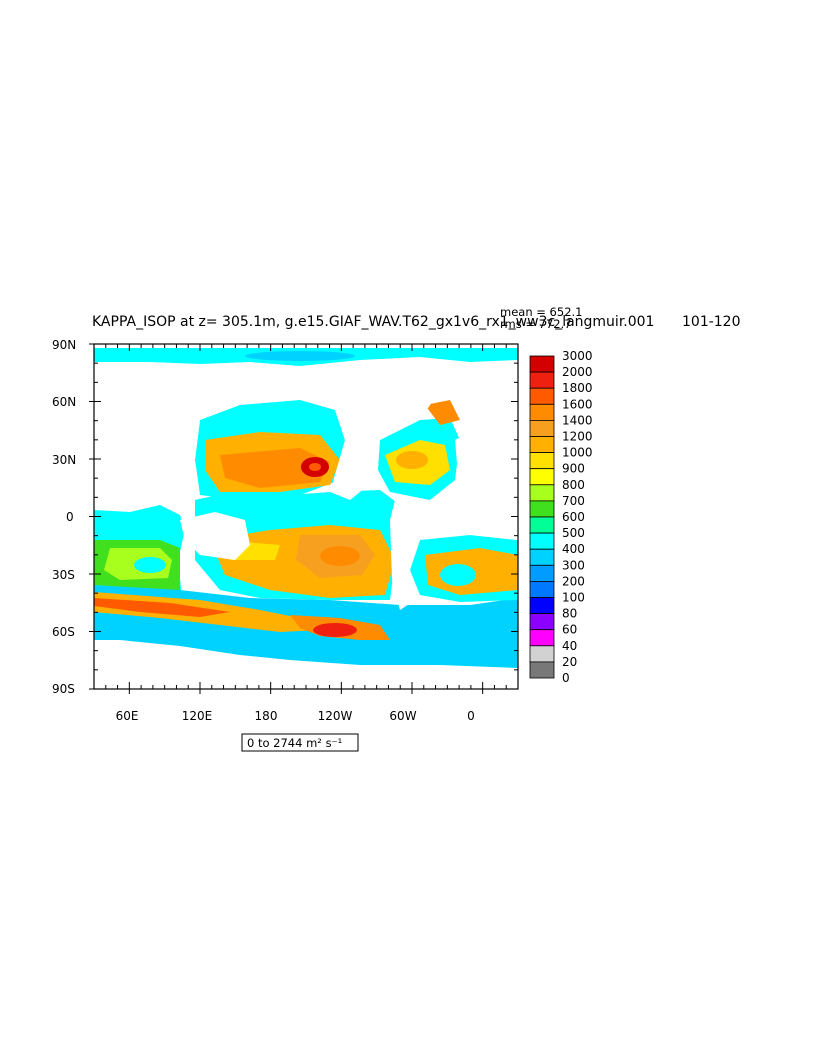  Describe the element at coordinates (64, 517) in the screenshot. I see `latitude-labels: 90N 60N 30N 0 30S 60S 90S` at that location.